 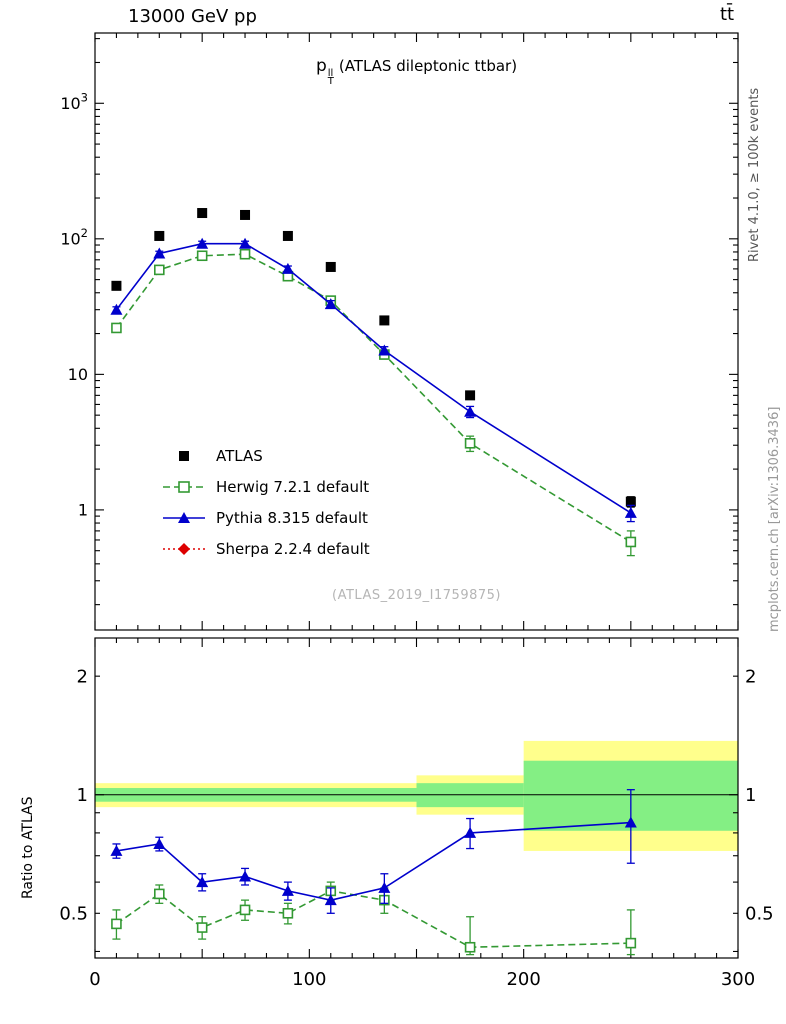 What do you see at coordinates (239, 455) in the screenshot?
I see `legend-label-atlas: ATLAS` at bounding box center [239, 455].